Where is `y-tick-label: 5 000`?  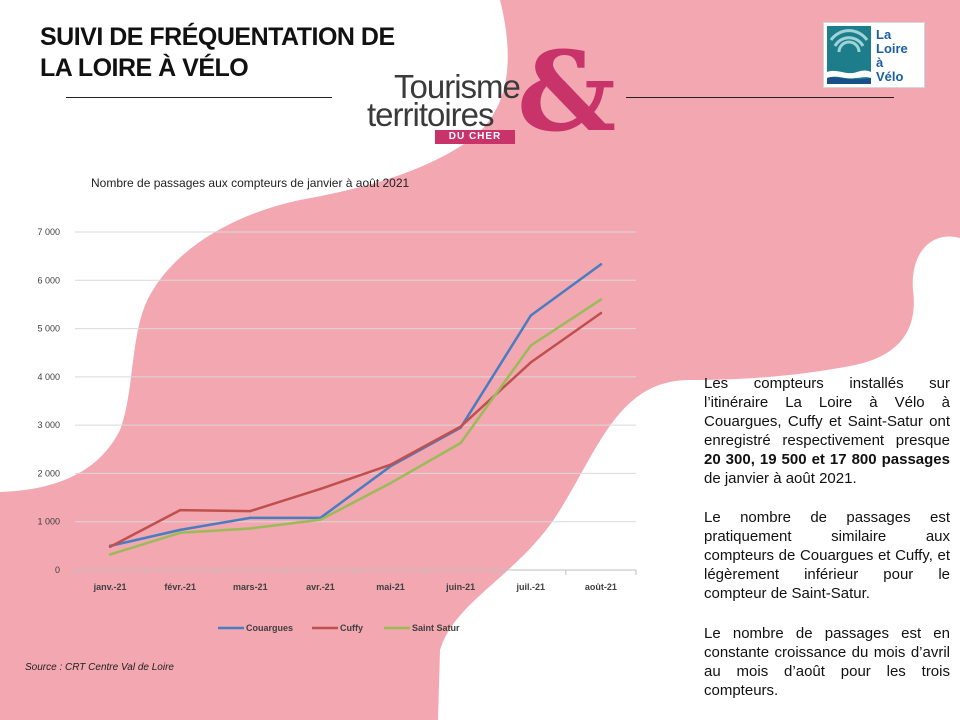 y-tick-label: 5 000 is located at coordinates (48, 329).